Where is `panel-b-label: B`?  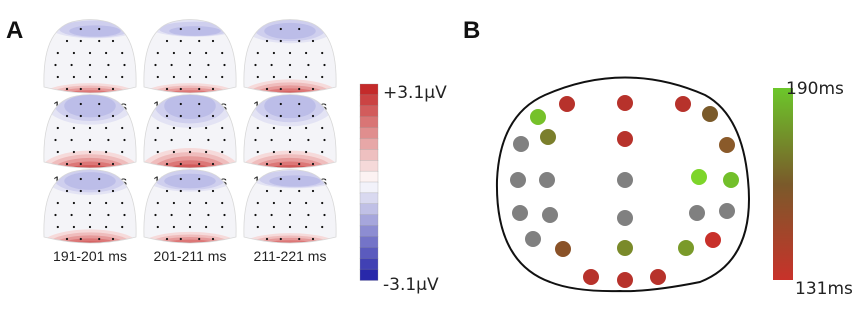
panel-b-label: B is located at coordinates (471, 30).